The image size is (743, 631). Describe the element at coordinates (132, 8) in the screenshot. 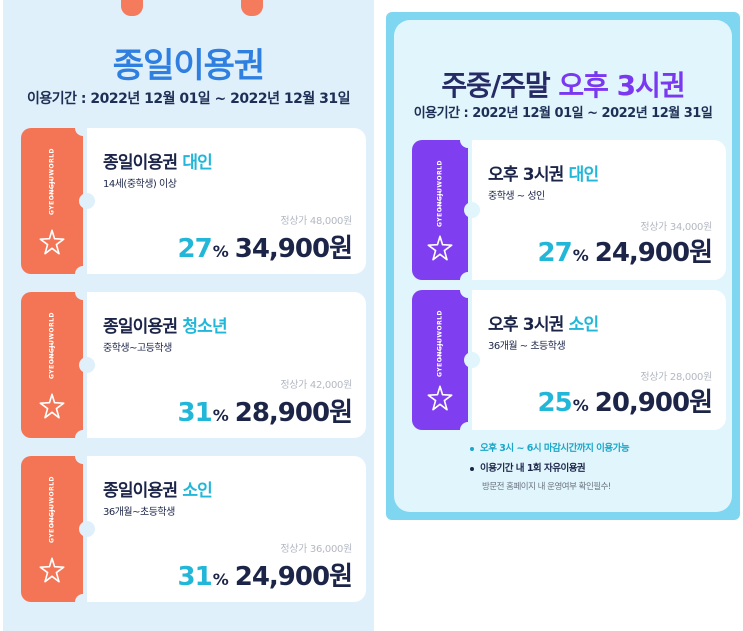

I see `decoration-tab-left` at that location.